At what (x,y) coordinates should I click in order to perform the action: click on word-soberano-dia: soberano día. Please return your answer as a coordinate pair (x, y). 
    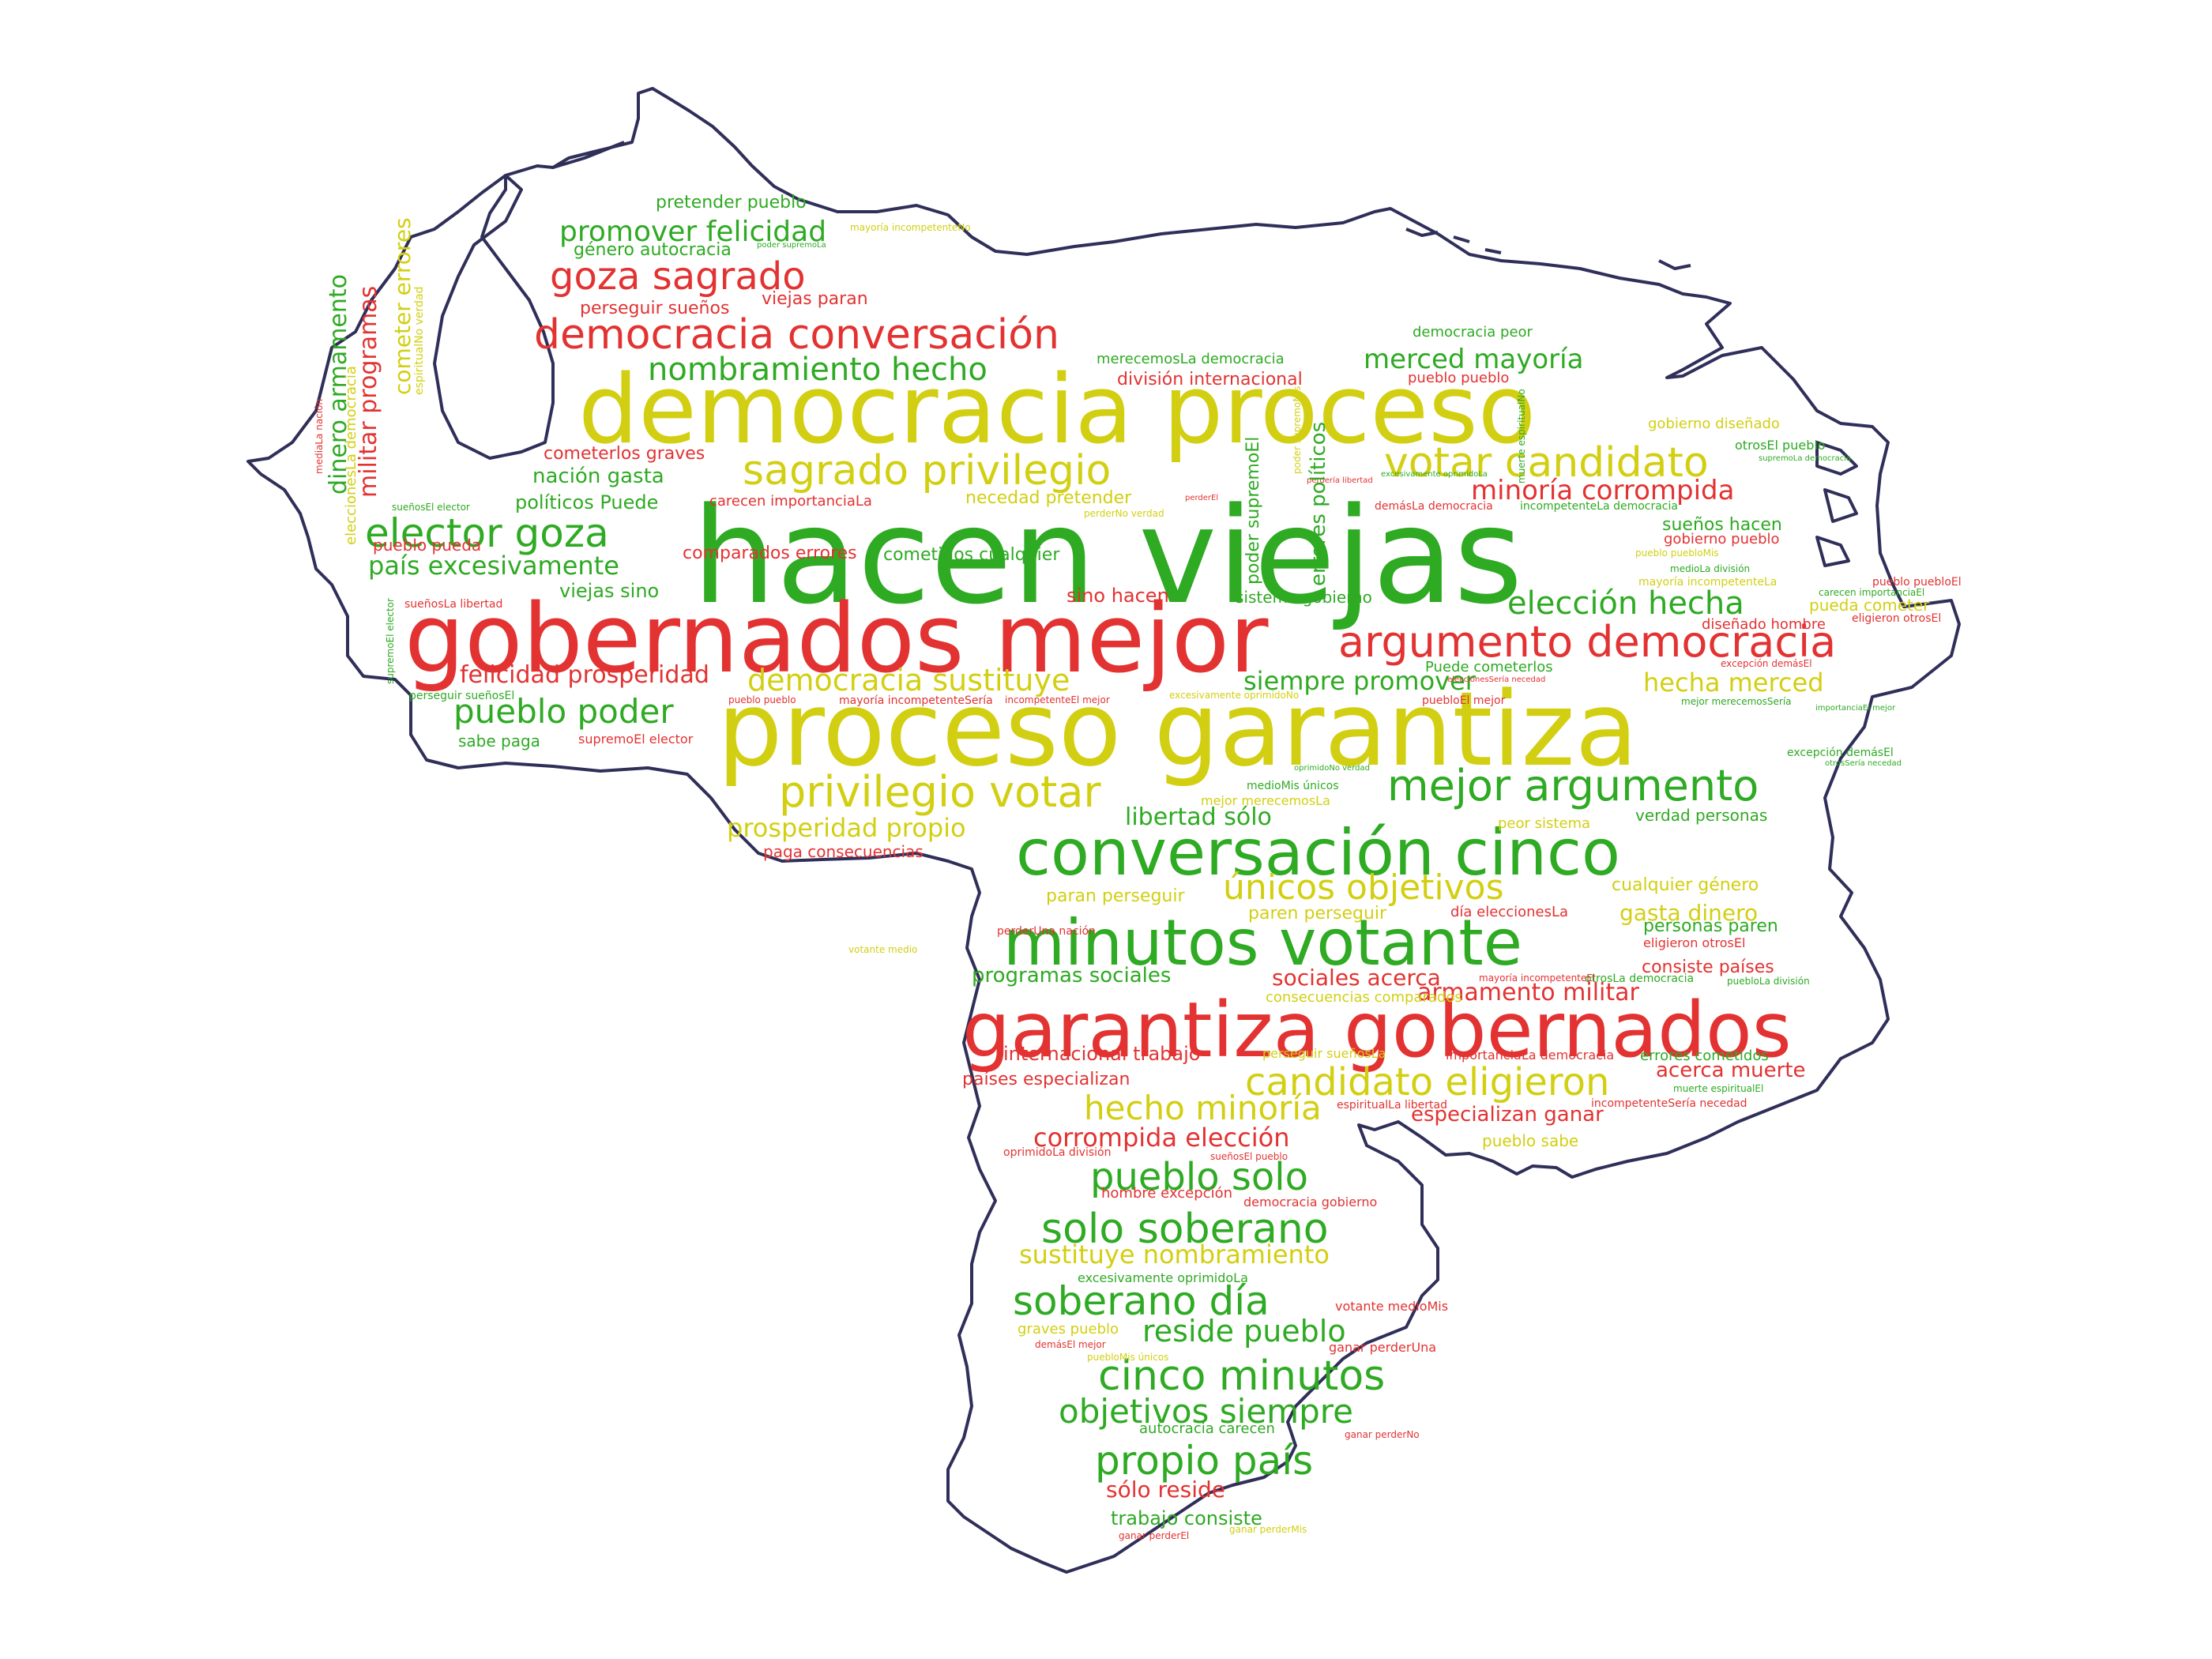
    Looking at the image, I should click on (1142, 1301).